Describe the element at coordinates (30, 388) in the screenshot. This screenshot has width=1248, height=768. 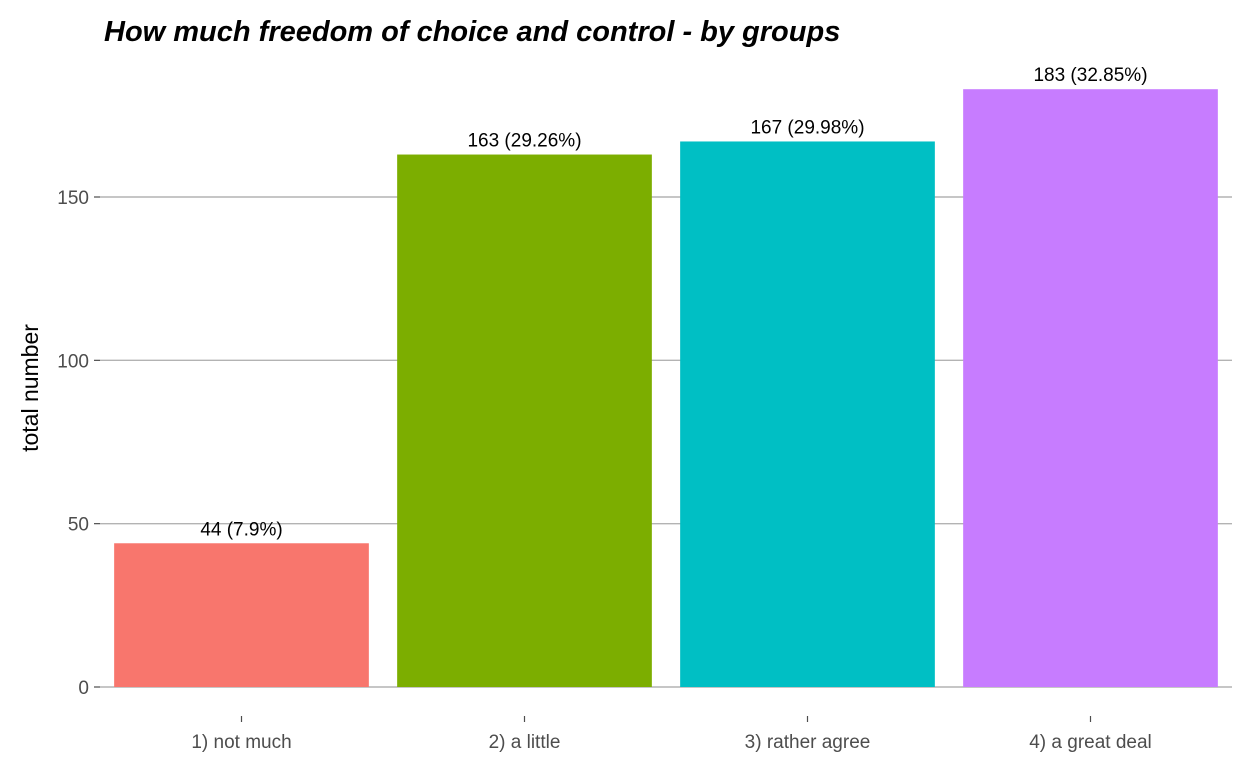
I see `y-axis-label: total number` at that location.